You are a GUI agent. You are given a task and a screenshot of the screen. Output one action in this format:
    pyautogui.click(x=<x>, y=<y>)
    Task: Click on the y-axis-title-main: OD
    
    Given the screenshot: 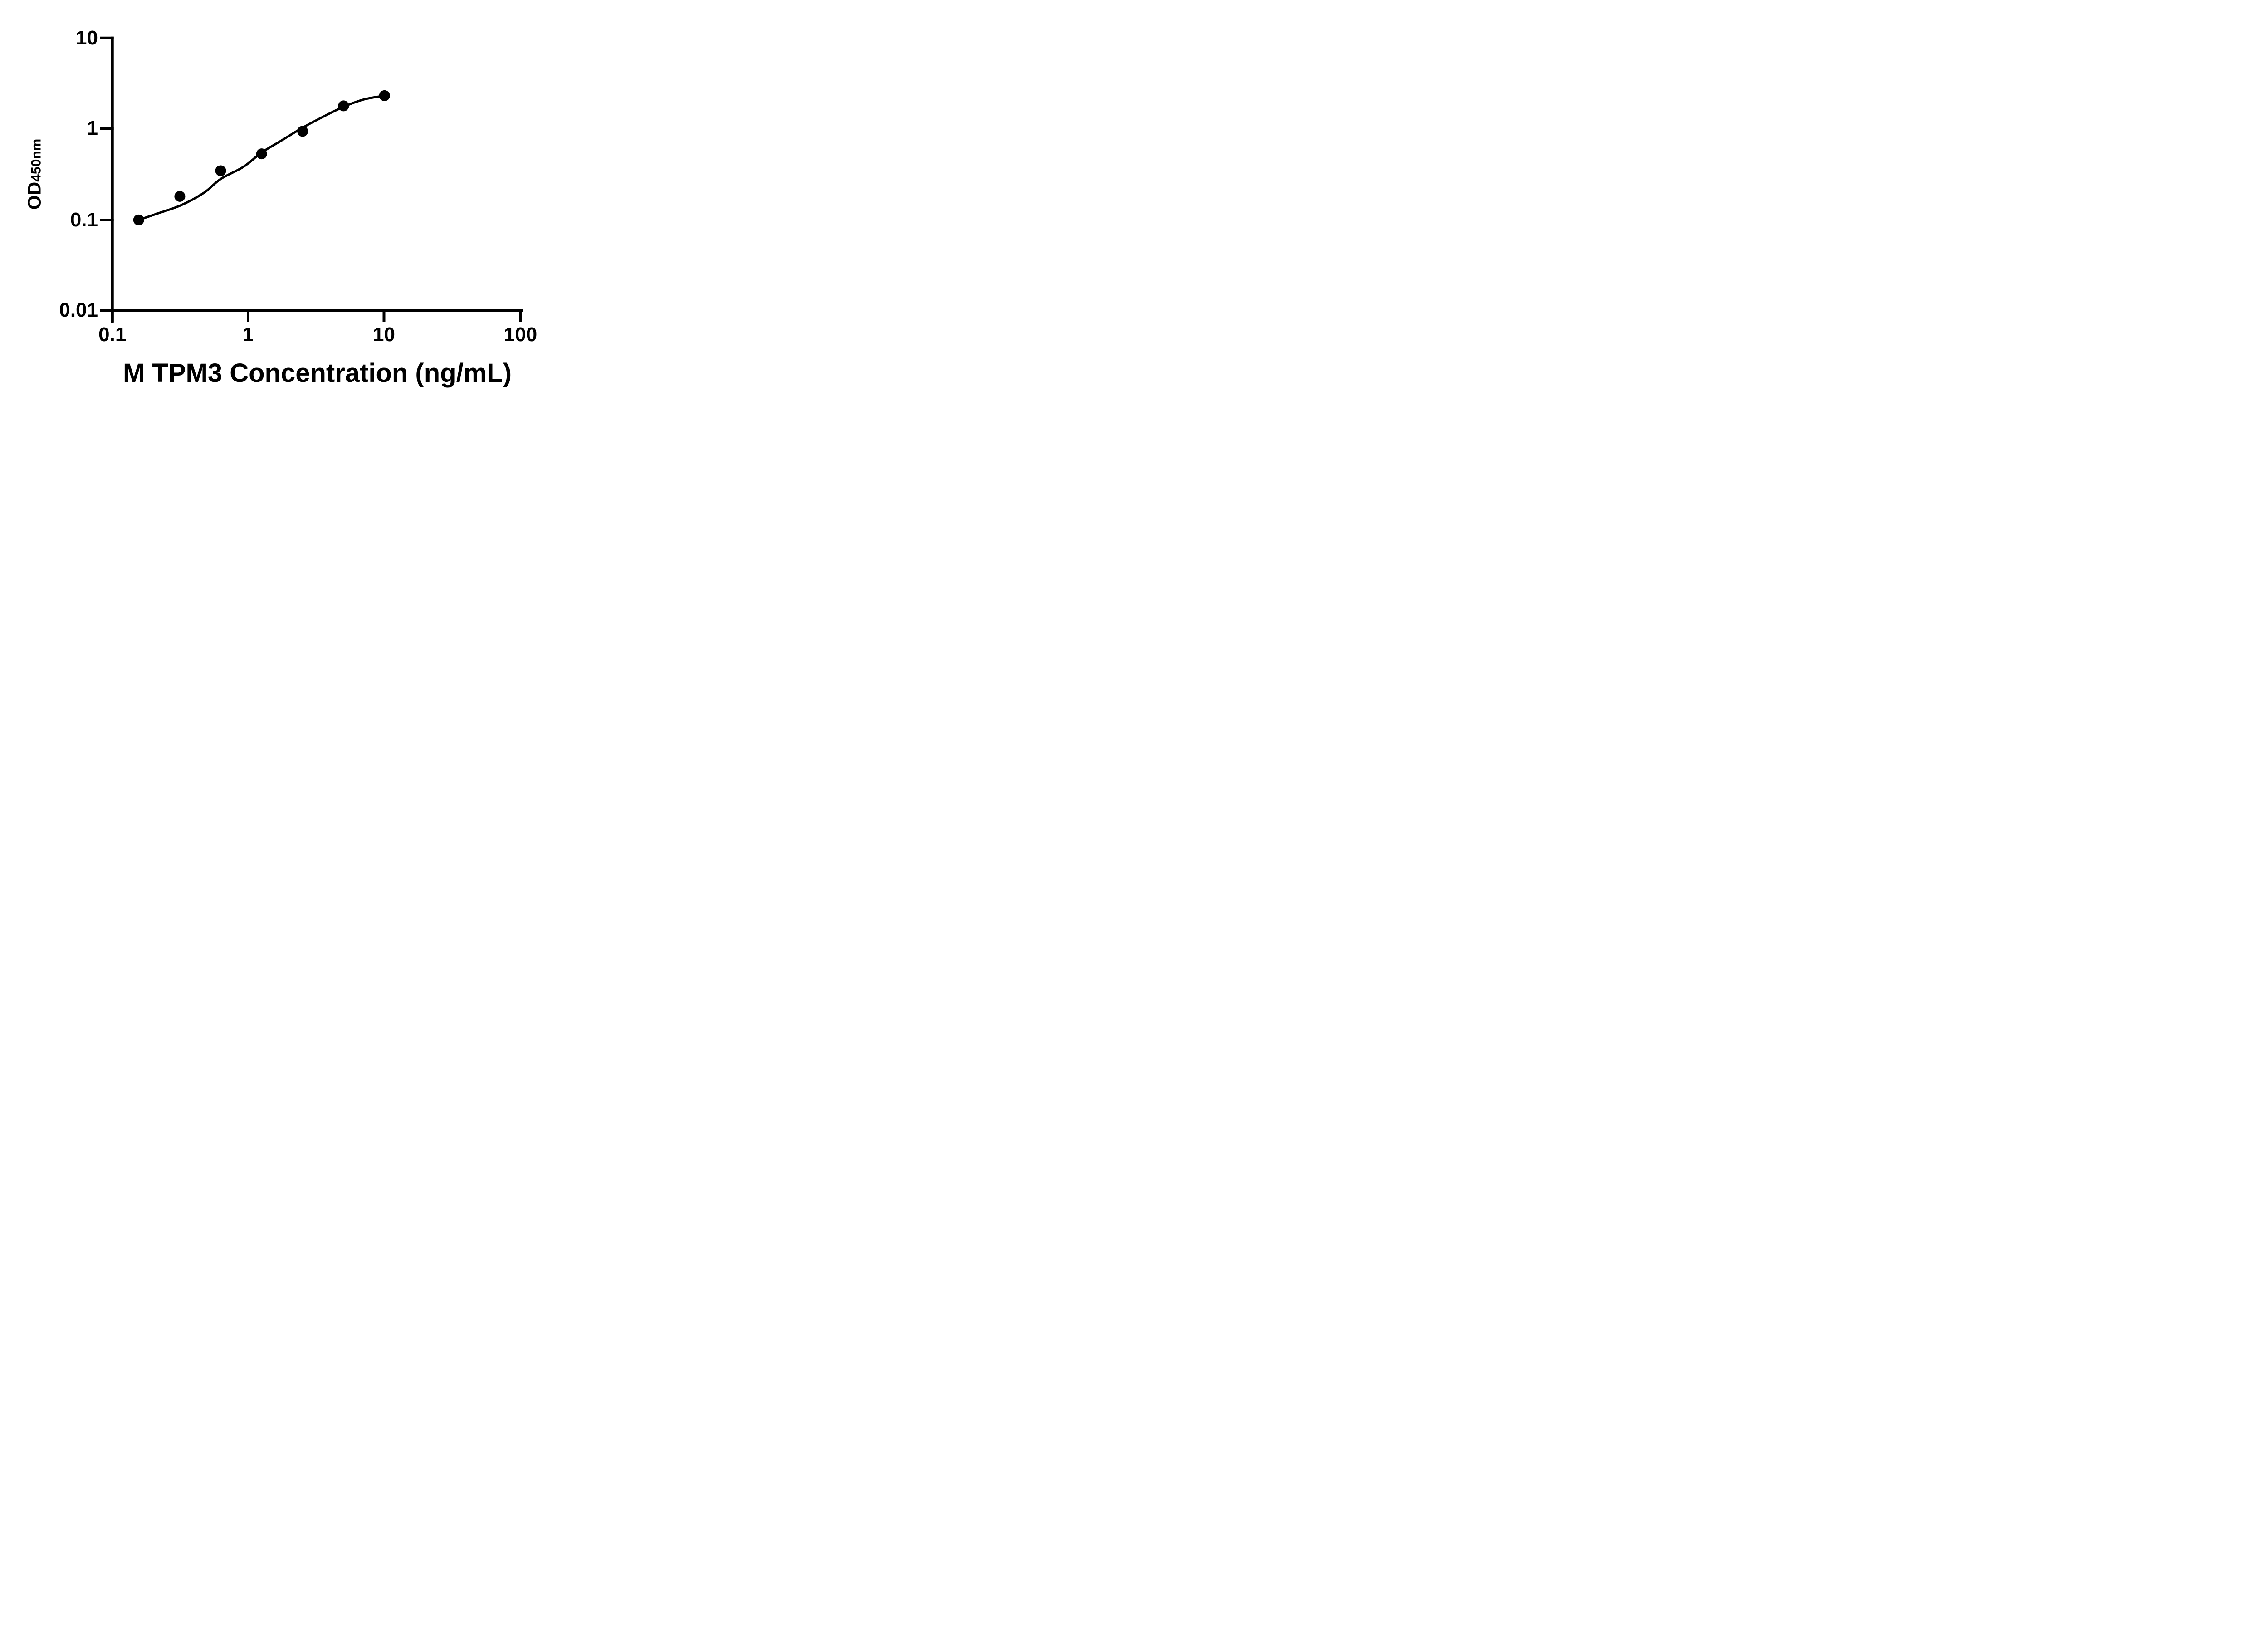 What is the action you would take?
    pyautogui.click(x=34, y=195)
    